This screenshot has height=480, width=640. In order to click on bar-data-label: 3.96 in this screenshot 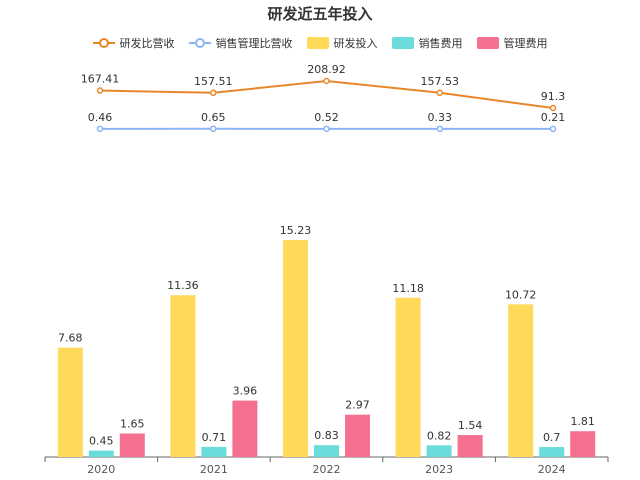, I will do `click(245, 391)`.